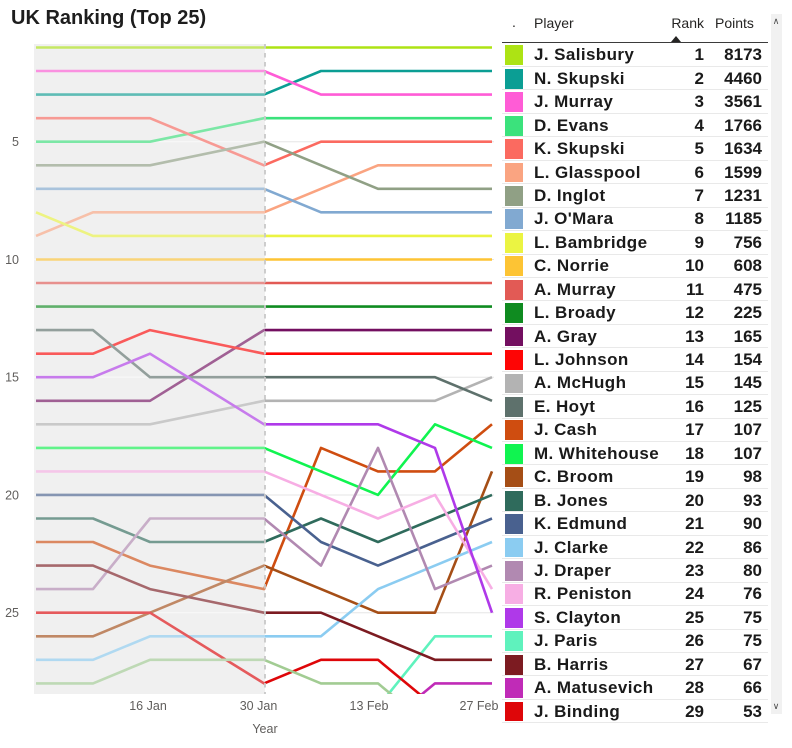 The width and height of the screenshot is (792, 748). What do you see at coordinates (638, 384) in the screenshot?
I see `table-row: A. McHugh 15 145` at bounding box center [638, 384].